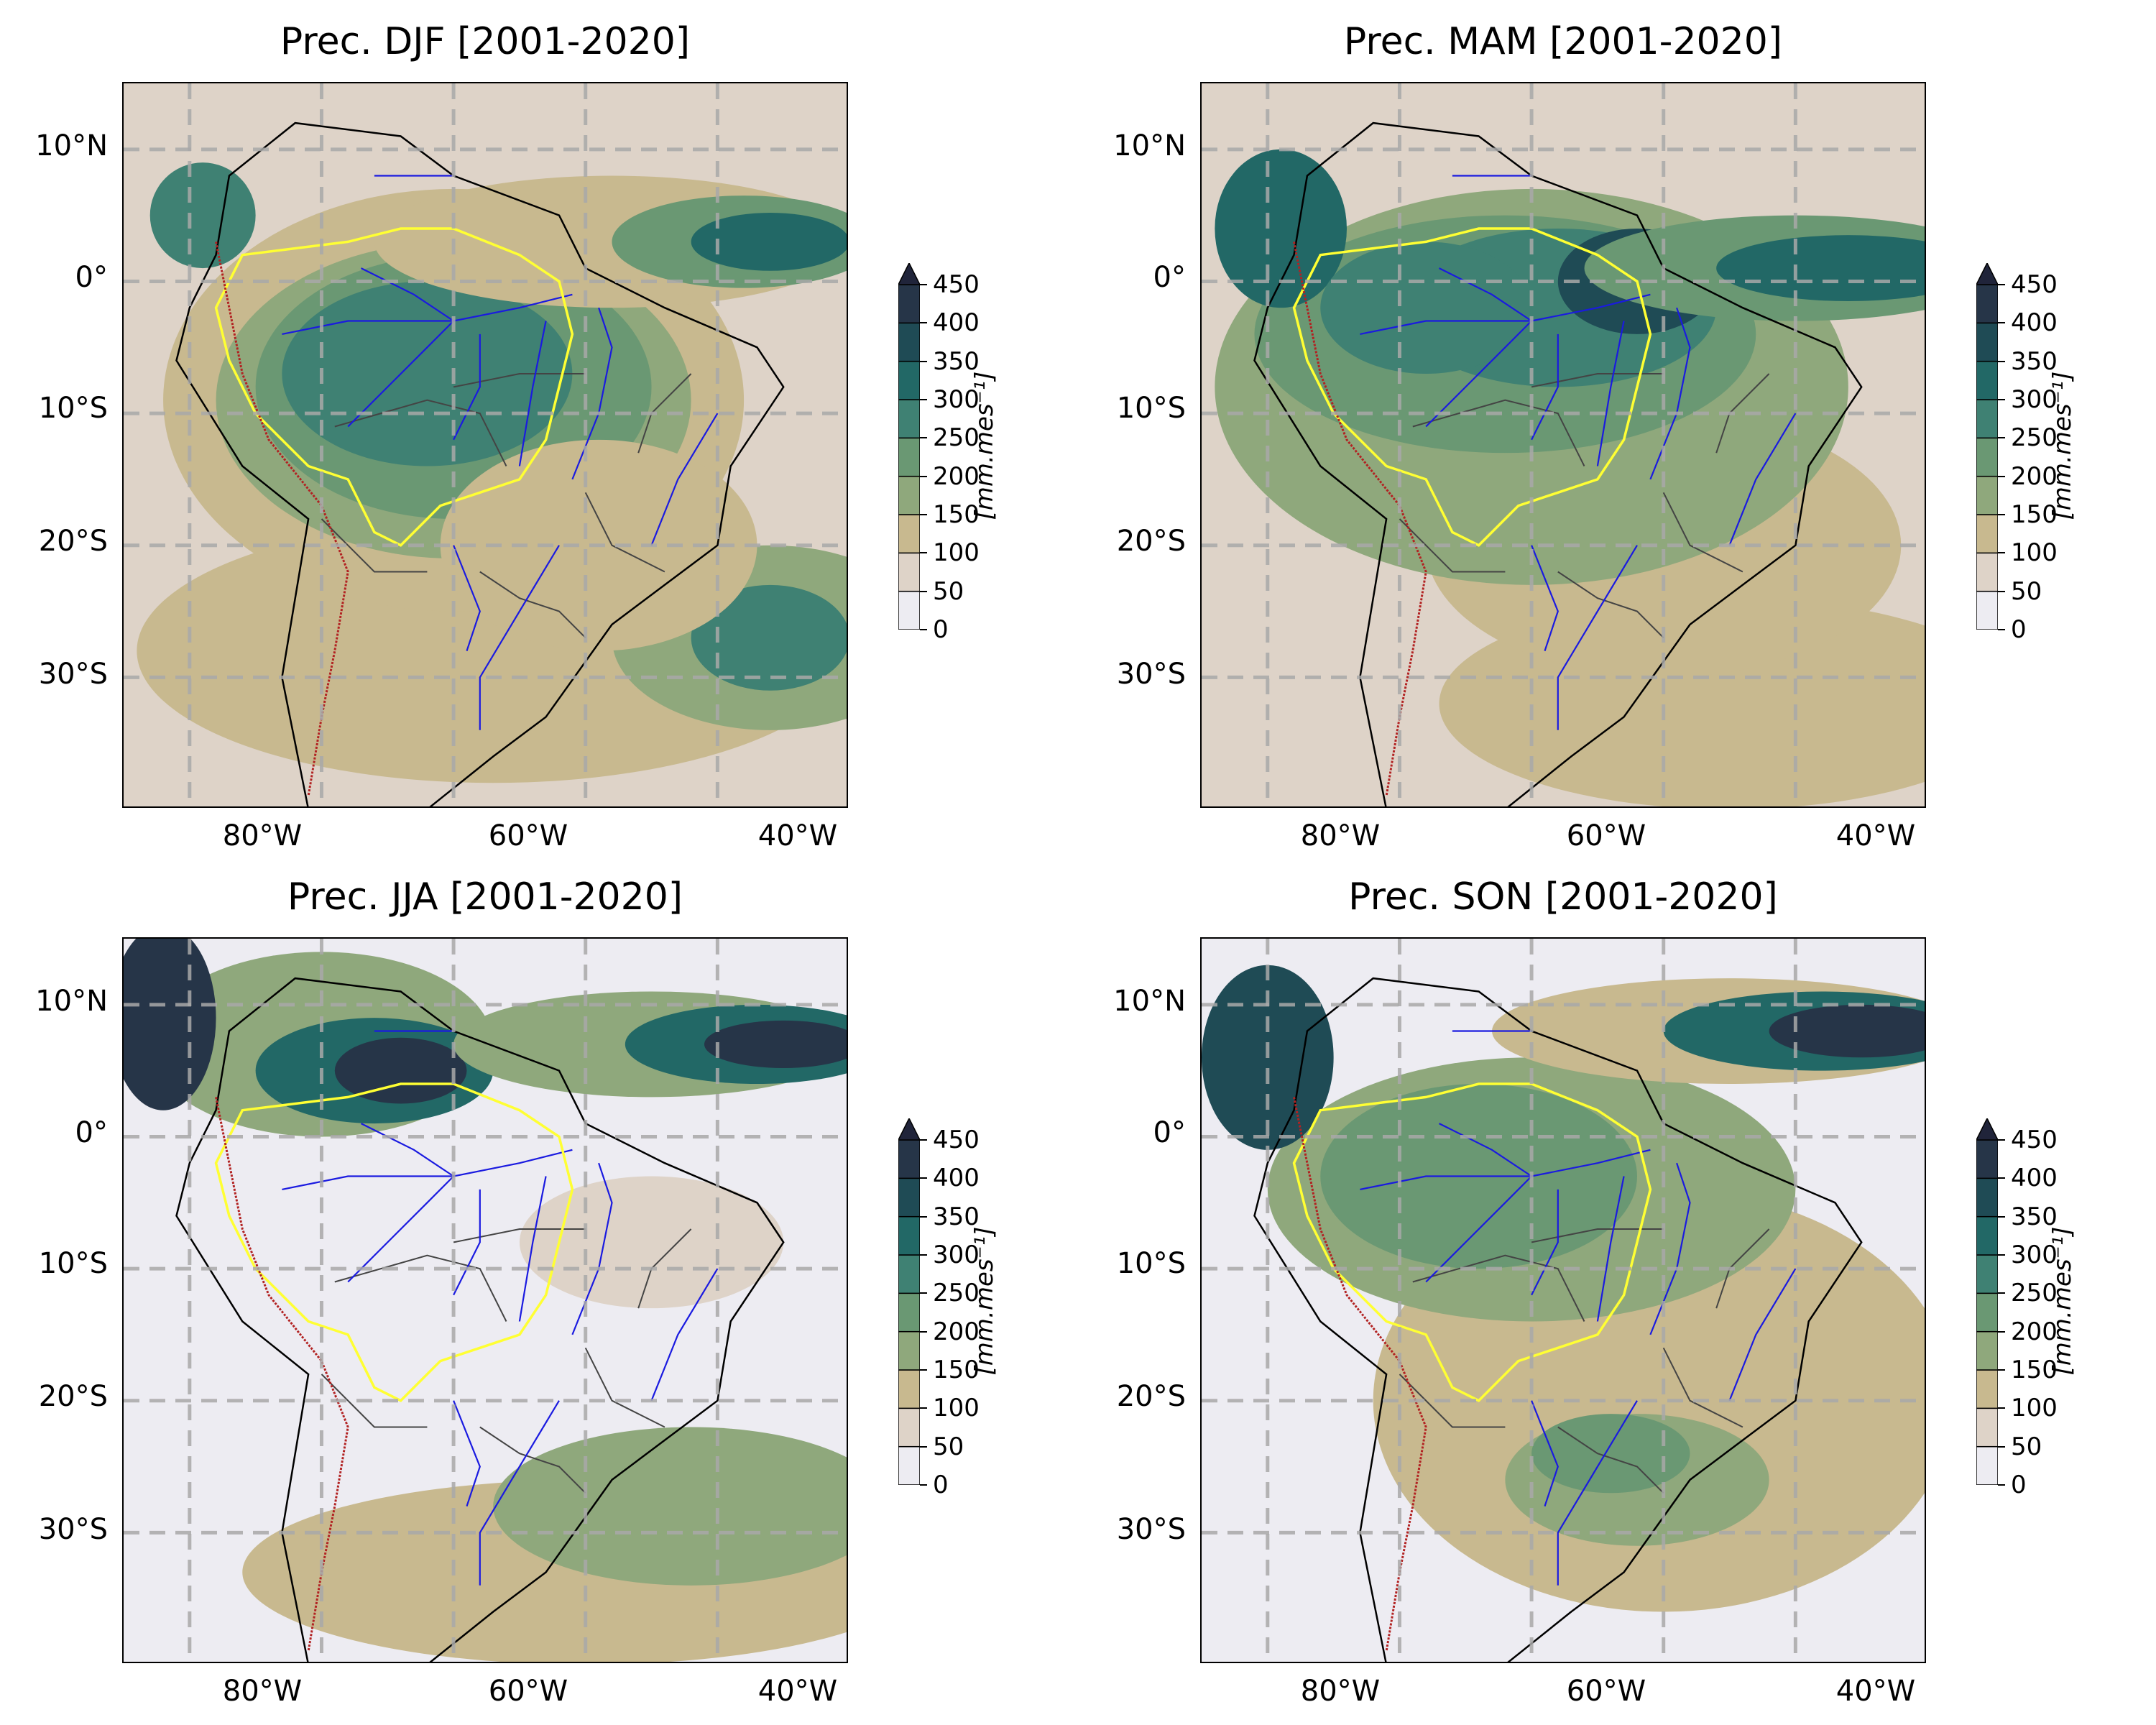 The width and height of the screenshot is (2156, 1725). What do you see at coordinates (2034, 476) in the screenshot?
I see `colorbar-tick-label: 200` at bounding box center [2034, 476].